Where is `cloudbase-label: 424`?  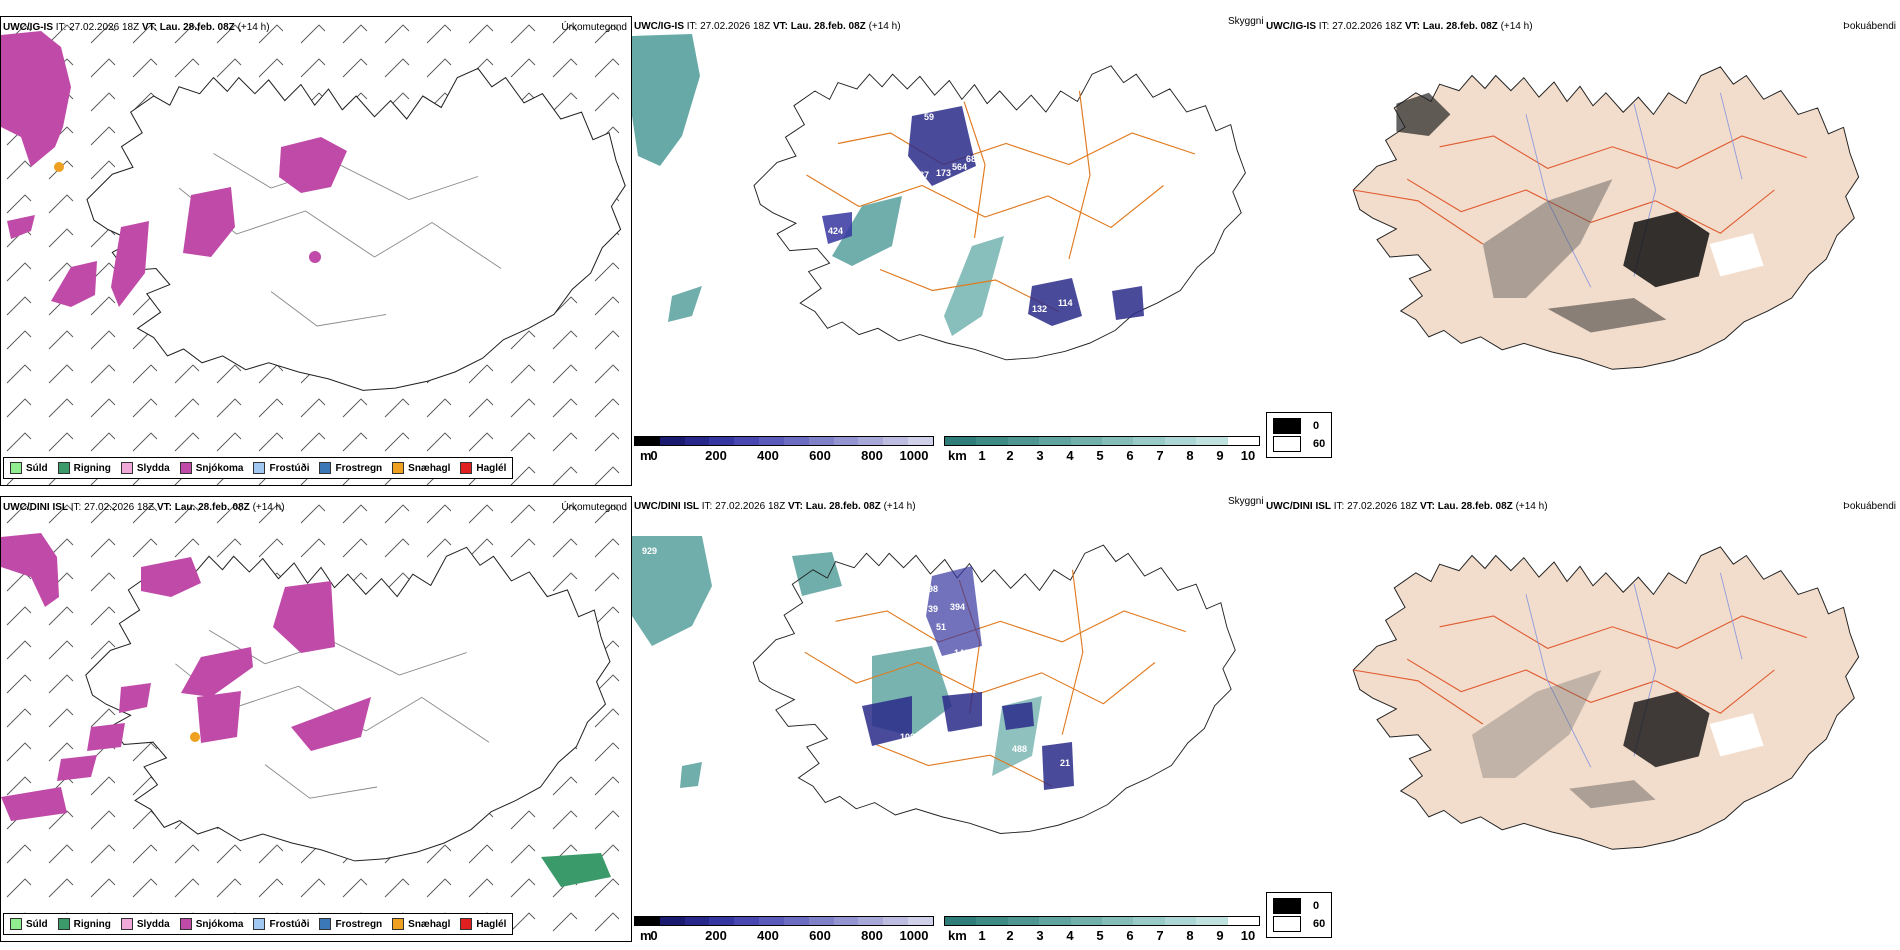
cloudbase-label: 424 is located at coordinates (835, 231).